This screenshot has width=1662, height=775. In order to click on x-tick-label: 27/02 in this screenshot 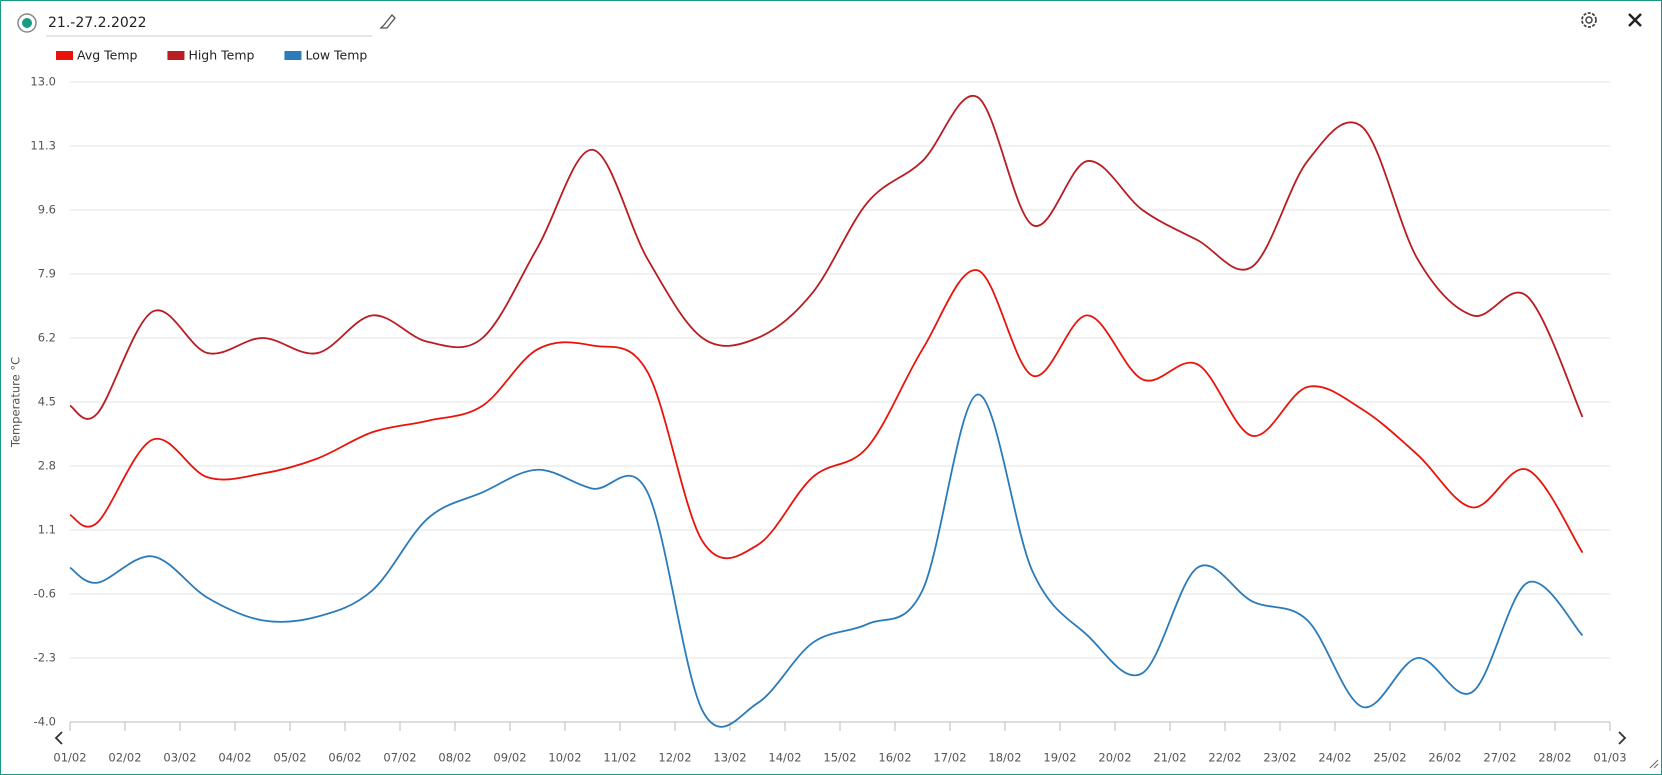, I will do `click(1499, 758)`.